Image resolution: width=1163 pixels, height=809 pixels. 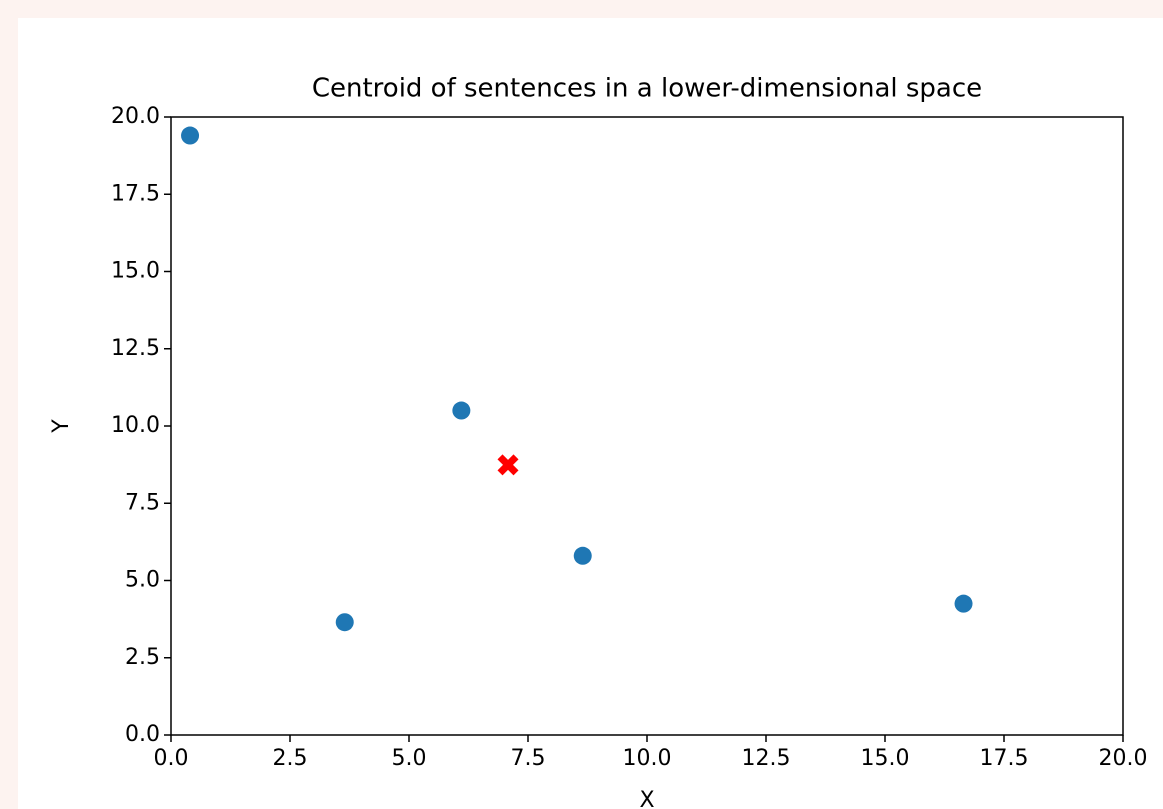 What do you see at coordinates (135, 425) in the screenshot?
I see `y-tick-label: 10.0` at bounding box center [135, 425].